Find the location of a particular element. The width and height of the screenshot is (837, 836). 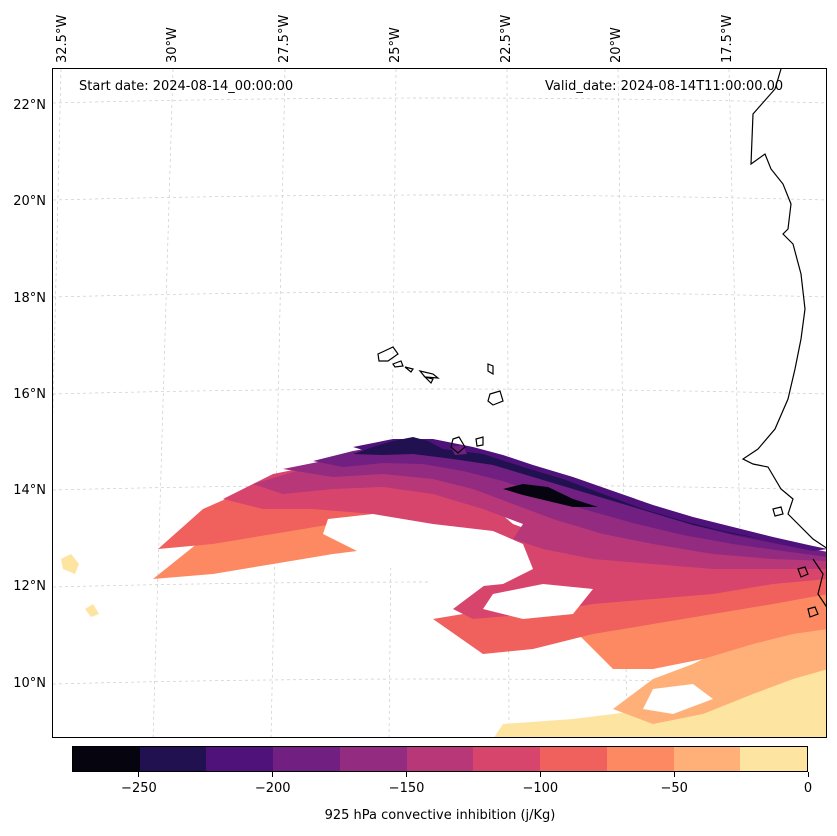

start-date-annotation: Start date: 2024-08-14_00:00:00 is located at coordinates (186, 86).